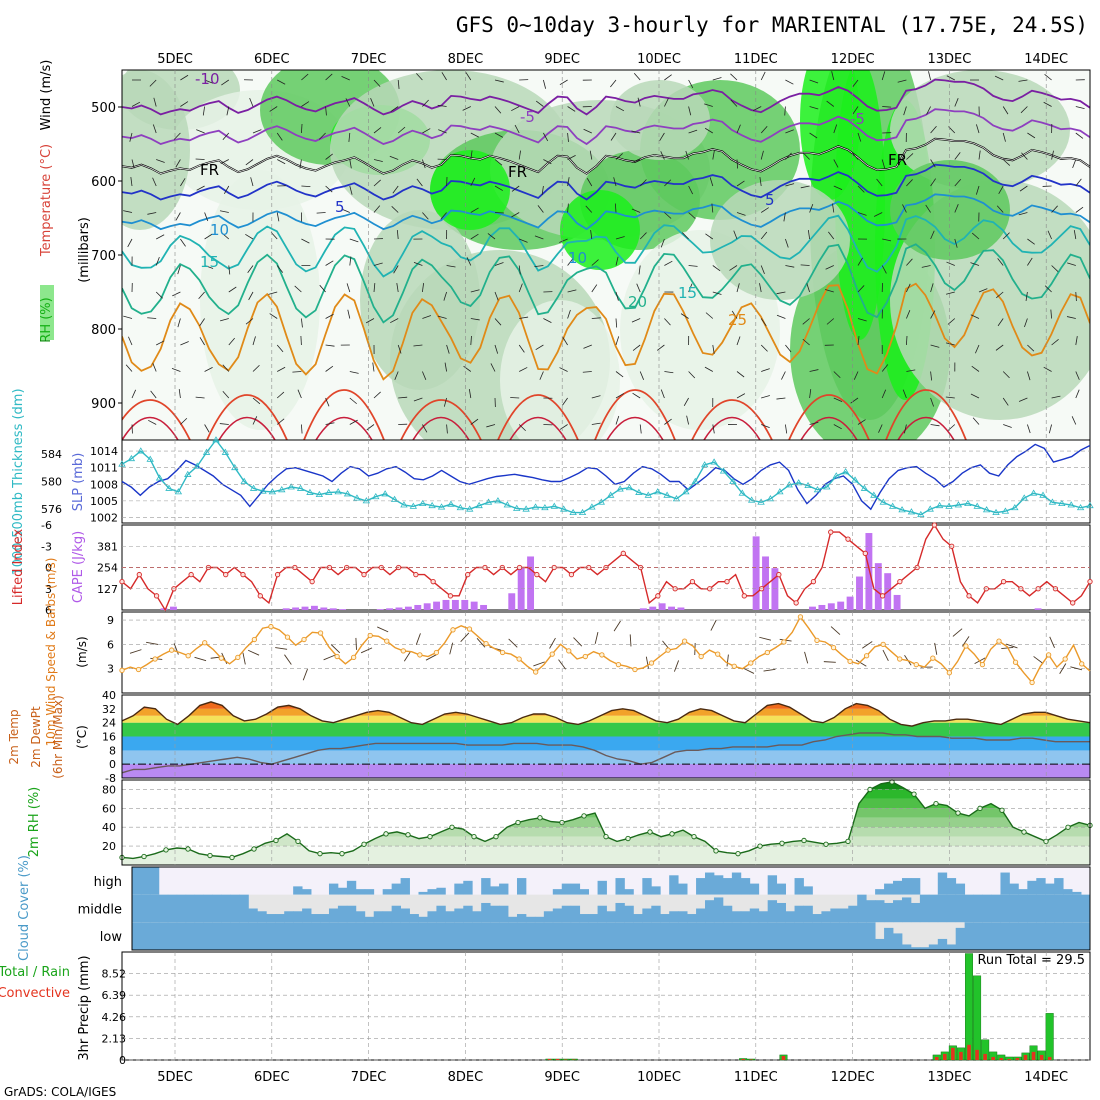 Image resolution: width=1100 pixels, height=1100 pixels. I want to click on pressure-tick-label: 500, so click(103, 108).